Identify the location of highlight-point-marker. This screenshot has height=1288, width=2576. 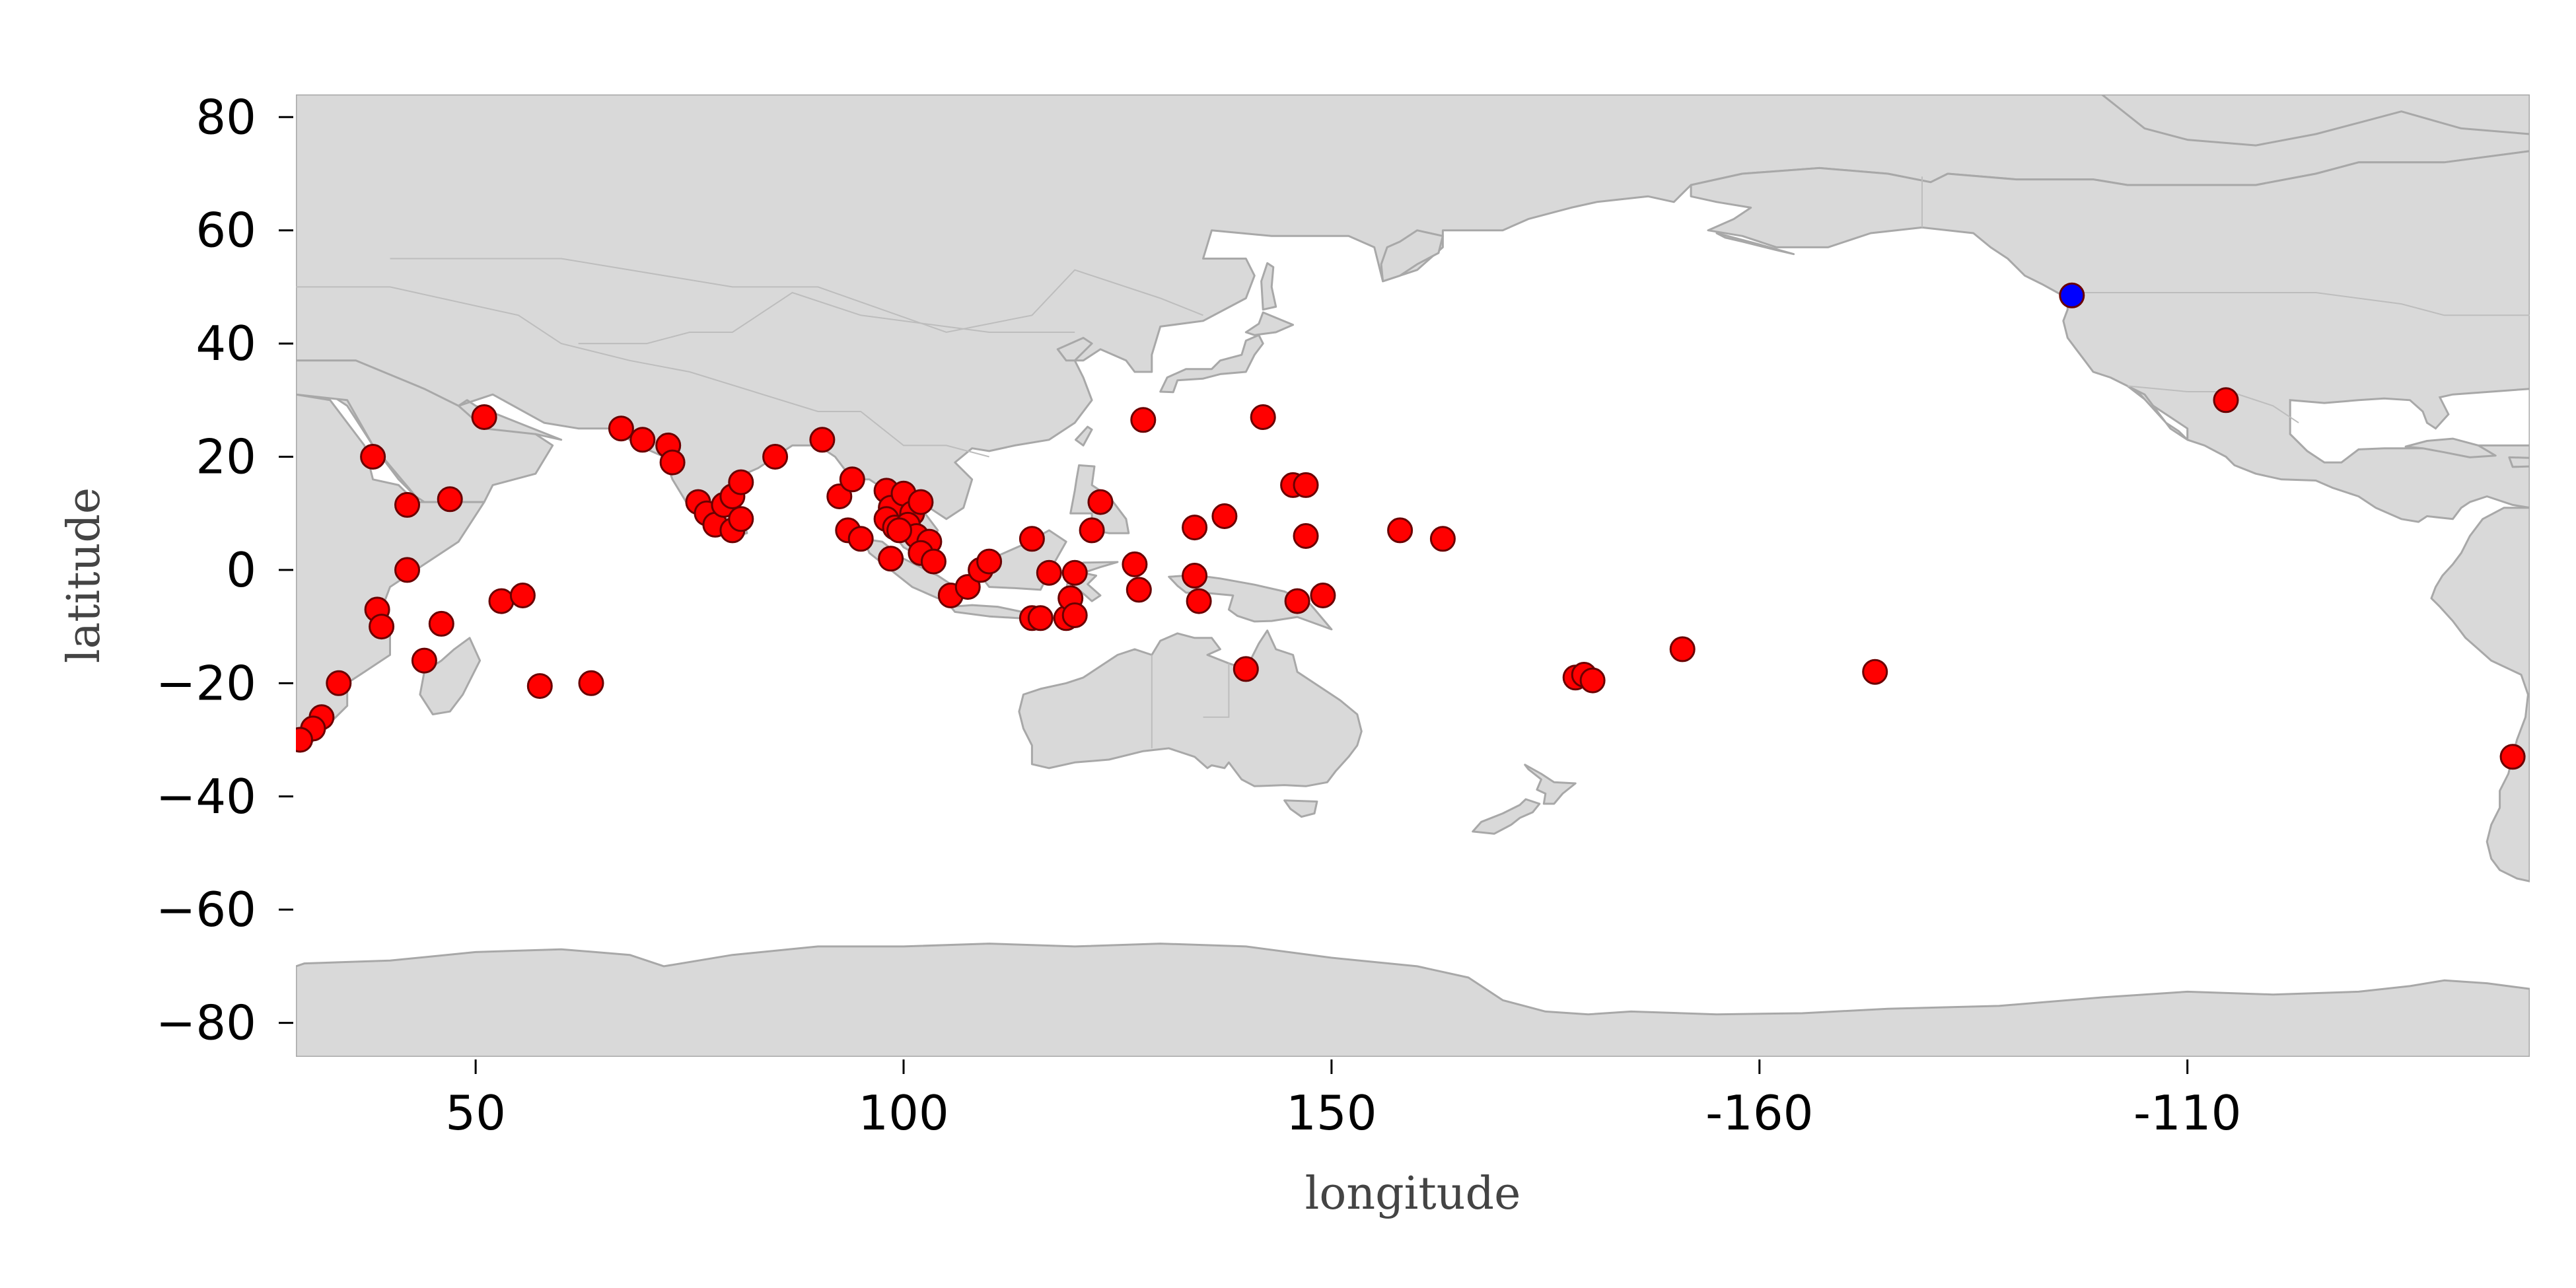
(2072, 295).